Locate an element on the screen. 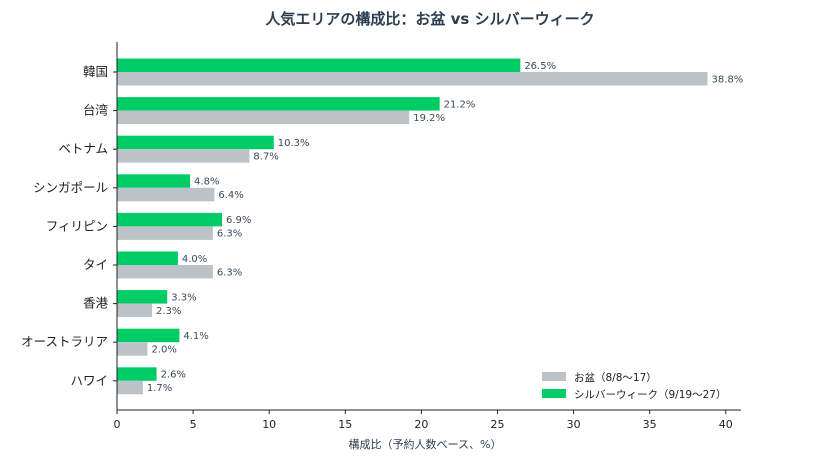 This screenshot has width=828, height=461. silverweek-value-label: 6.9% is located at coordinates (238, 220).